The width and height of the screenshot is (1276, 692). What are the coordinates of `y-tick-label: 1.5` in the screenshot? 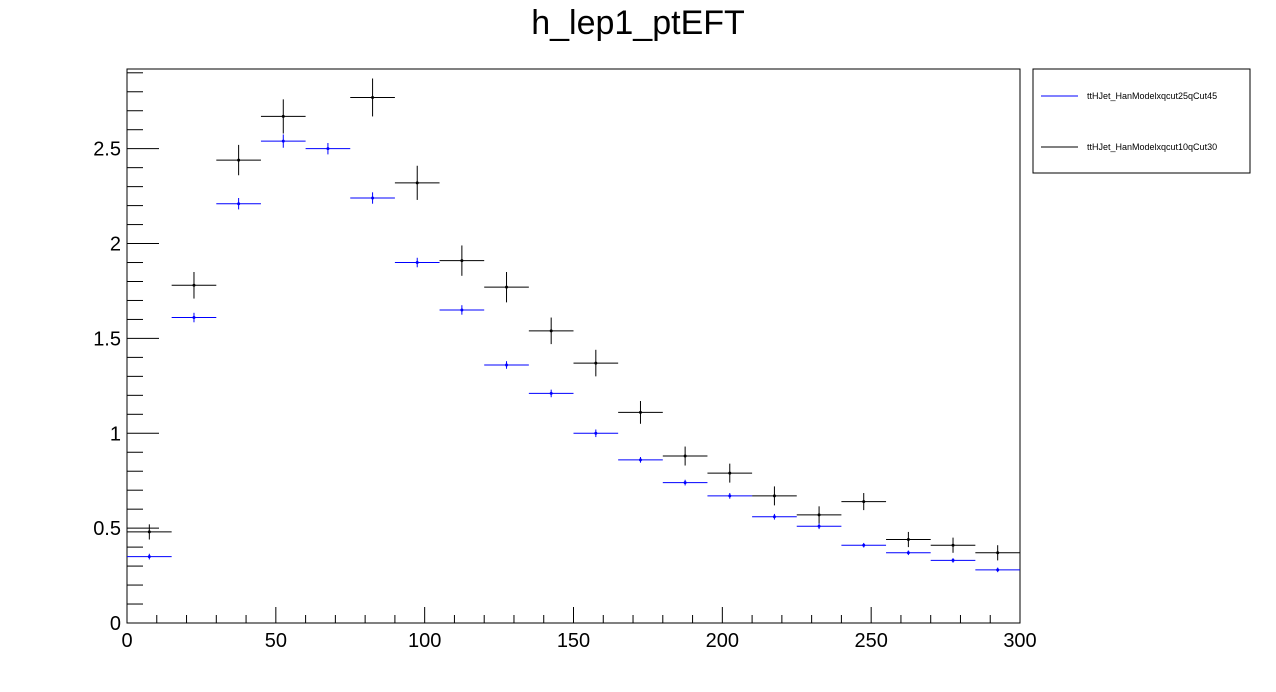 It's located at (107, 339).